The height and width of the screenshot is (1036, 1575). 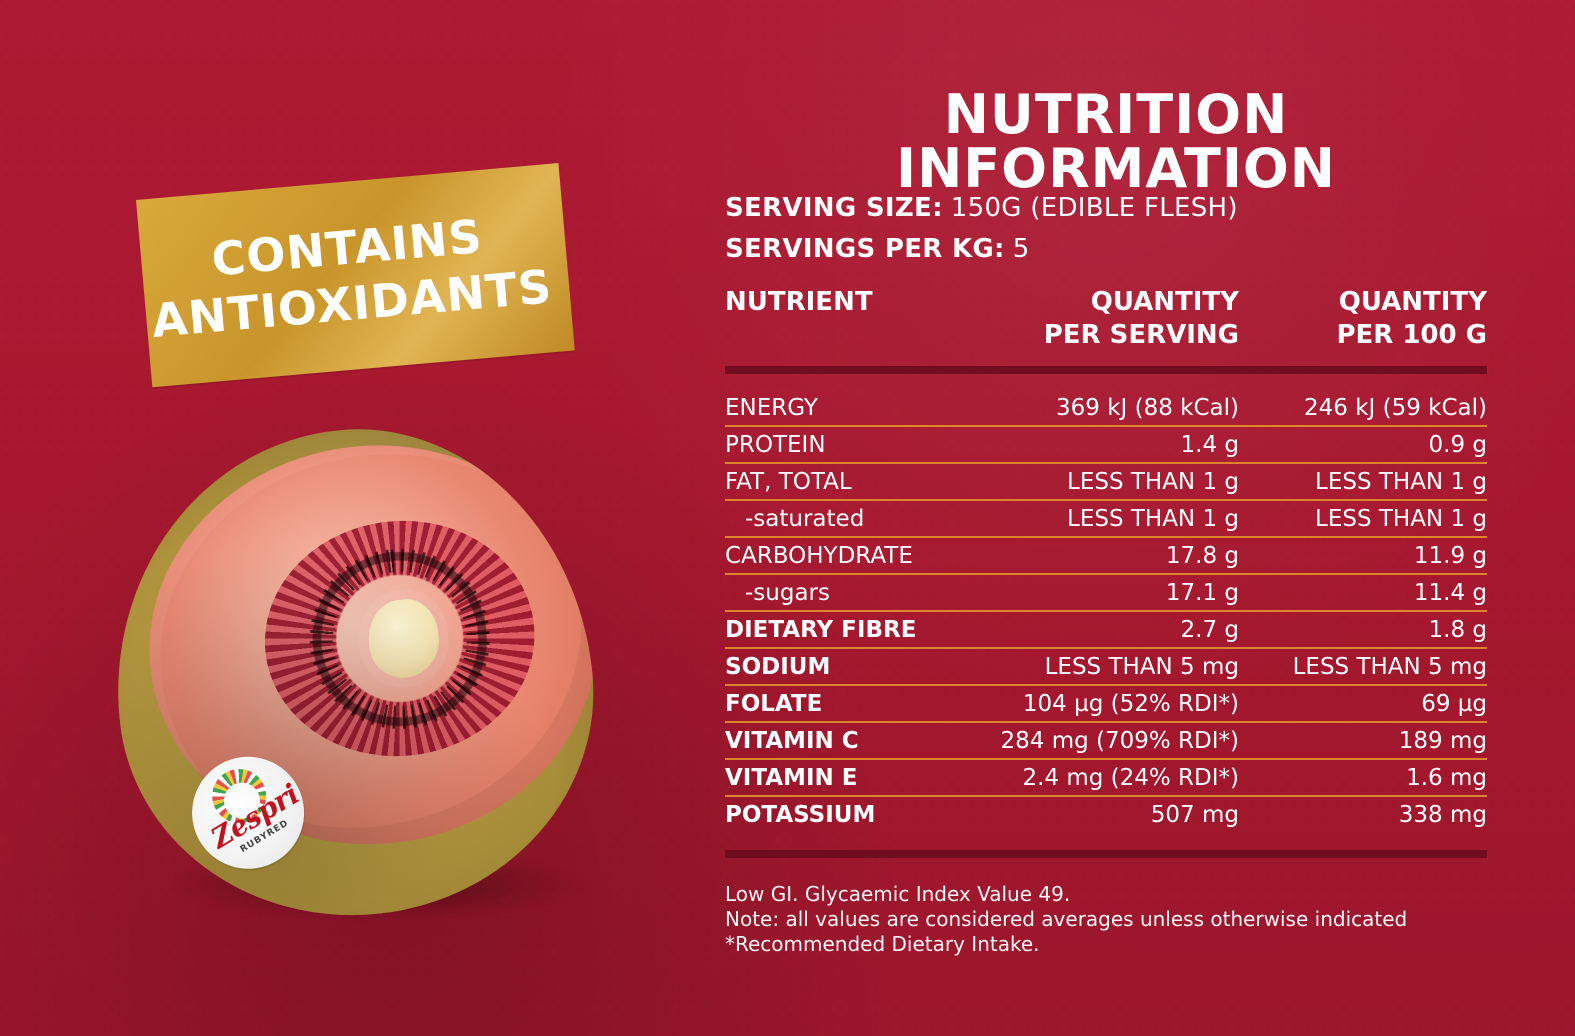 What do you see at coordinates (1202, 556) in the screenshot?
I see `row-per-serving: 17.8 g` at bounding box center [1202, 556].